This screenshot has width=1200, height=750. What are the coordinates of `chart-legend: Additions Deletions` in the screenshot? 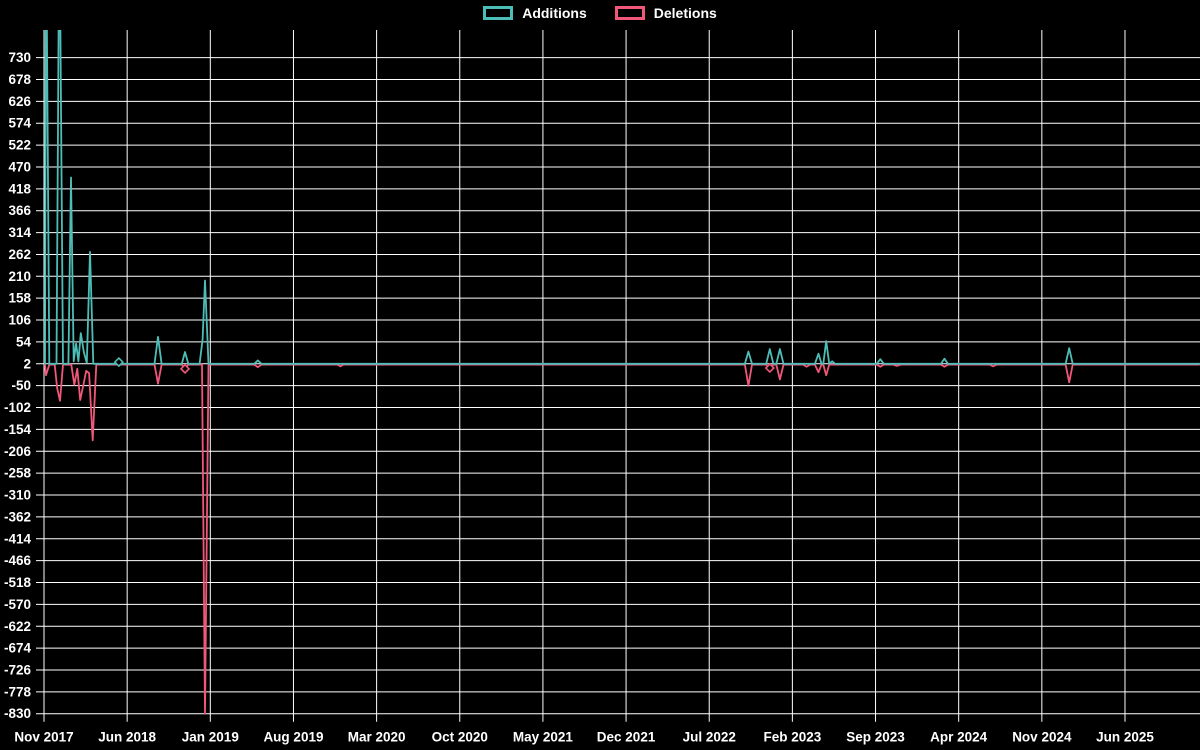 It's located at (600, 13).